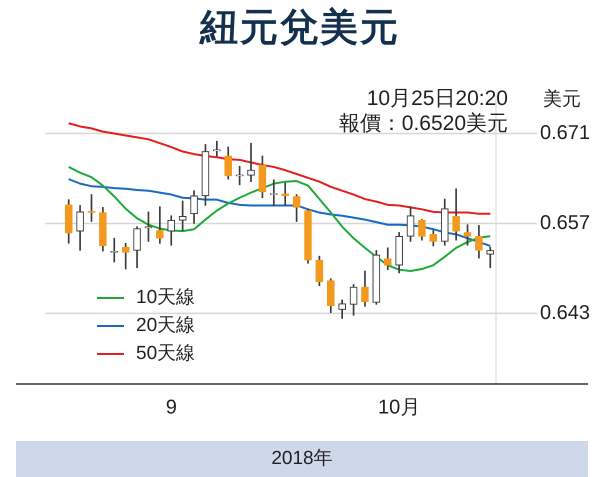 The height and width of the screenshot is (477, 600). Describe the element at coordinates (565, 313) in the screenshot. I see `y-tick-label: 0.643` at that location.